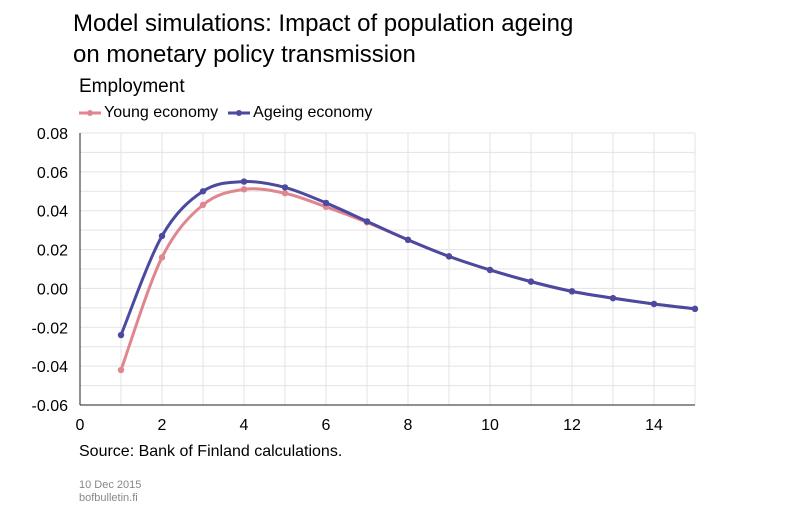 The image size is (800, 522). What do you see at coordinates (408, 425) in the screenshot?
I see `x-tick-label: 8` at bounding box center [408, 425].